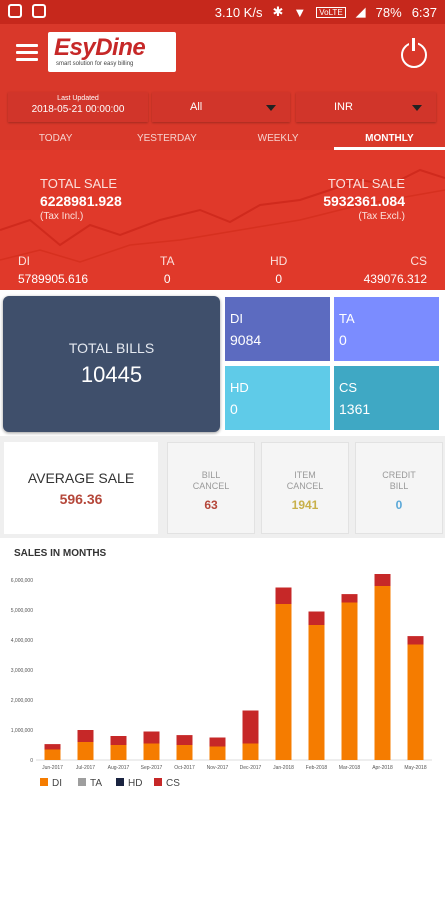 This screenshot has height=900, width=445. I want to click on x-tick-label: Feb-2018, so click(317, 768).